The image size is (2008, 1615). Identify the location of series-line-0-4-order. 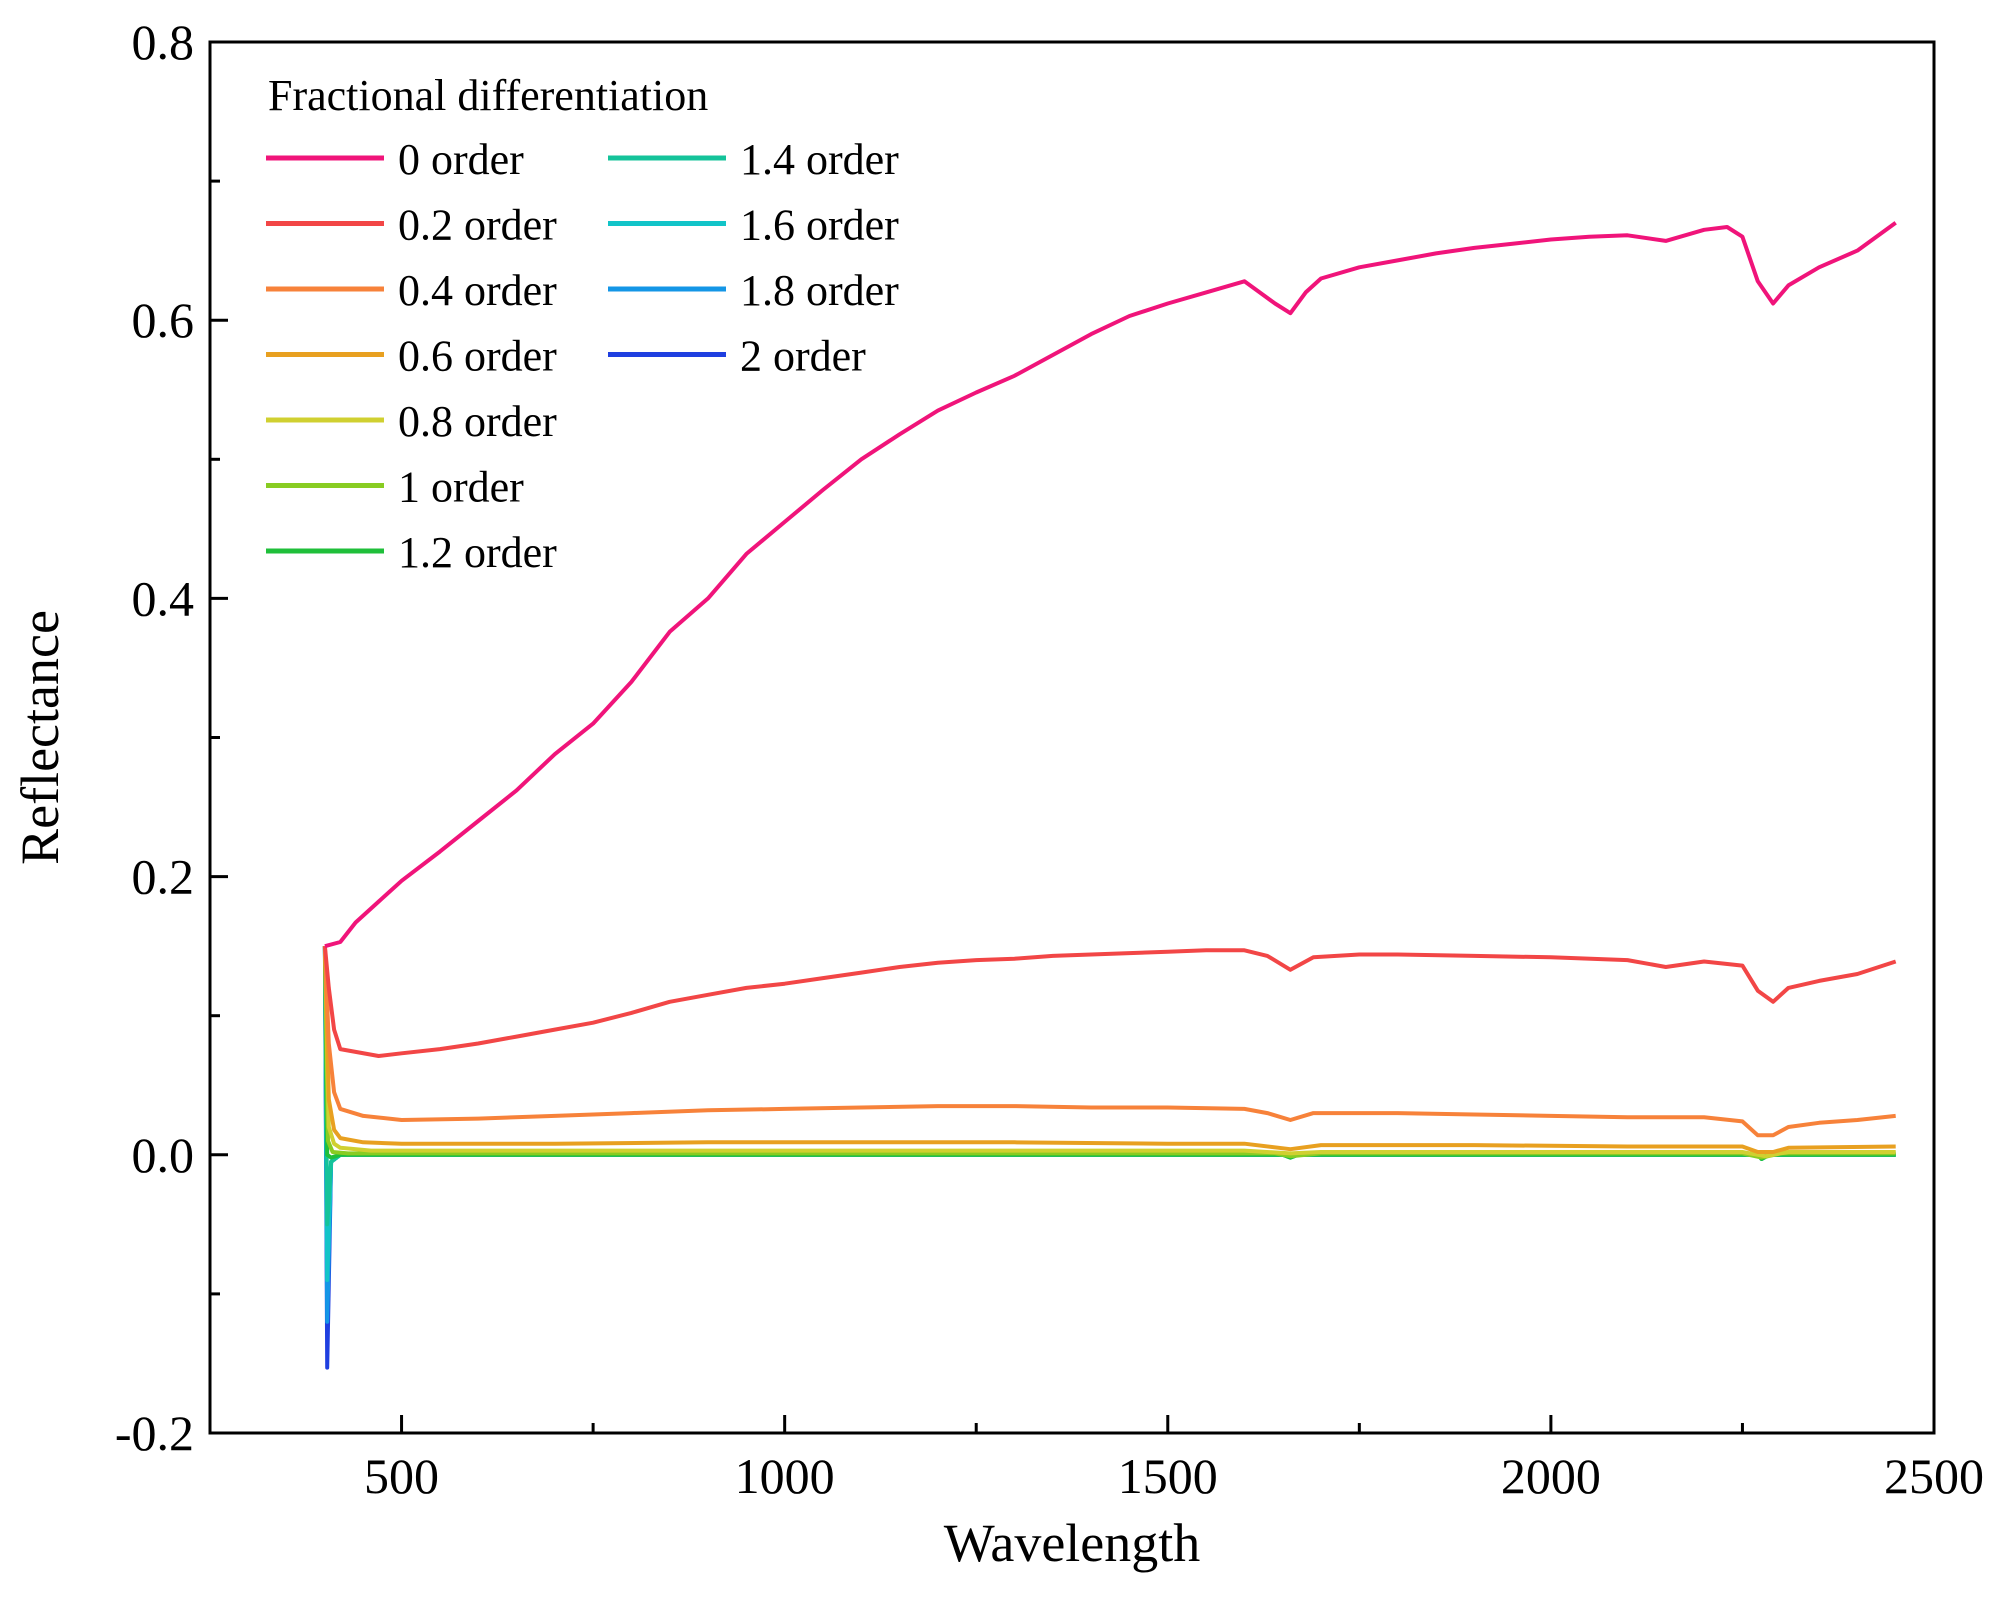
(1109, 1042).